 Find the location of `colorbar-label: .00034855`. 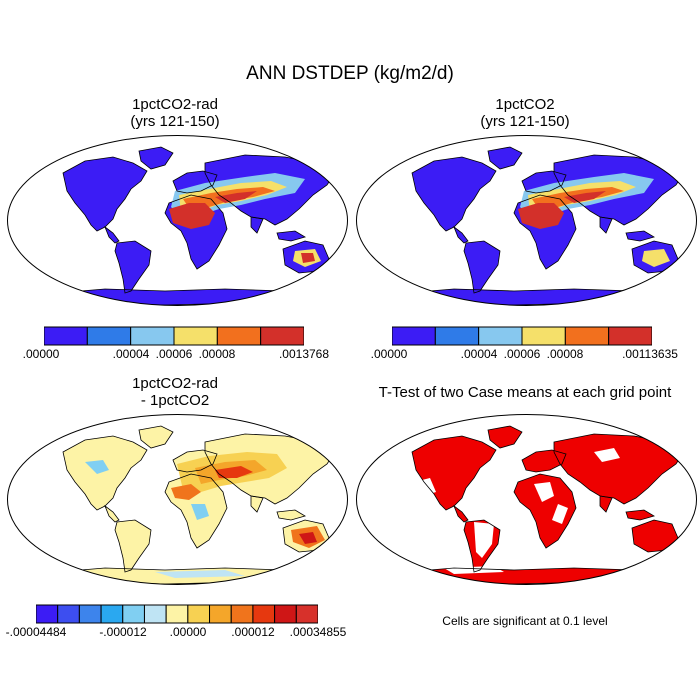

colorbar-label: .00034855 is located at coordinates (318, 632).